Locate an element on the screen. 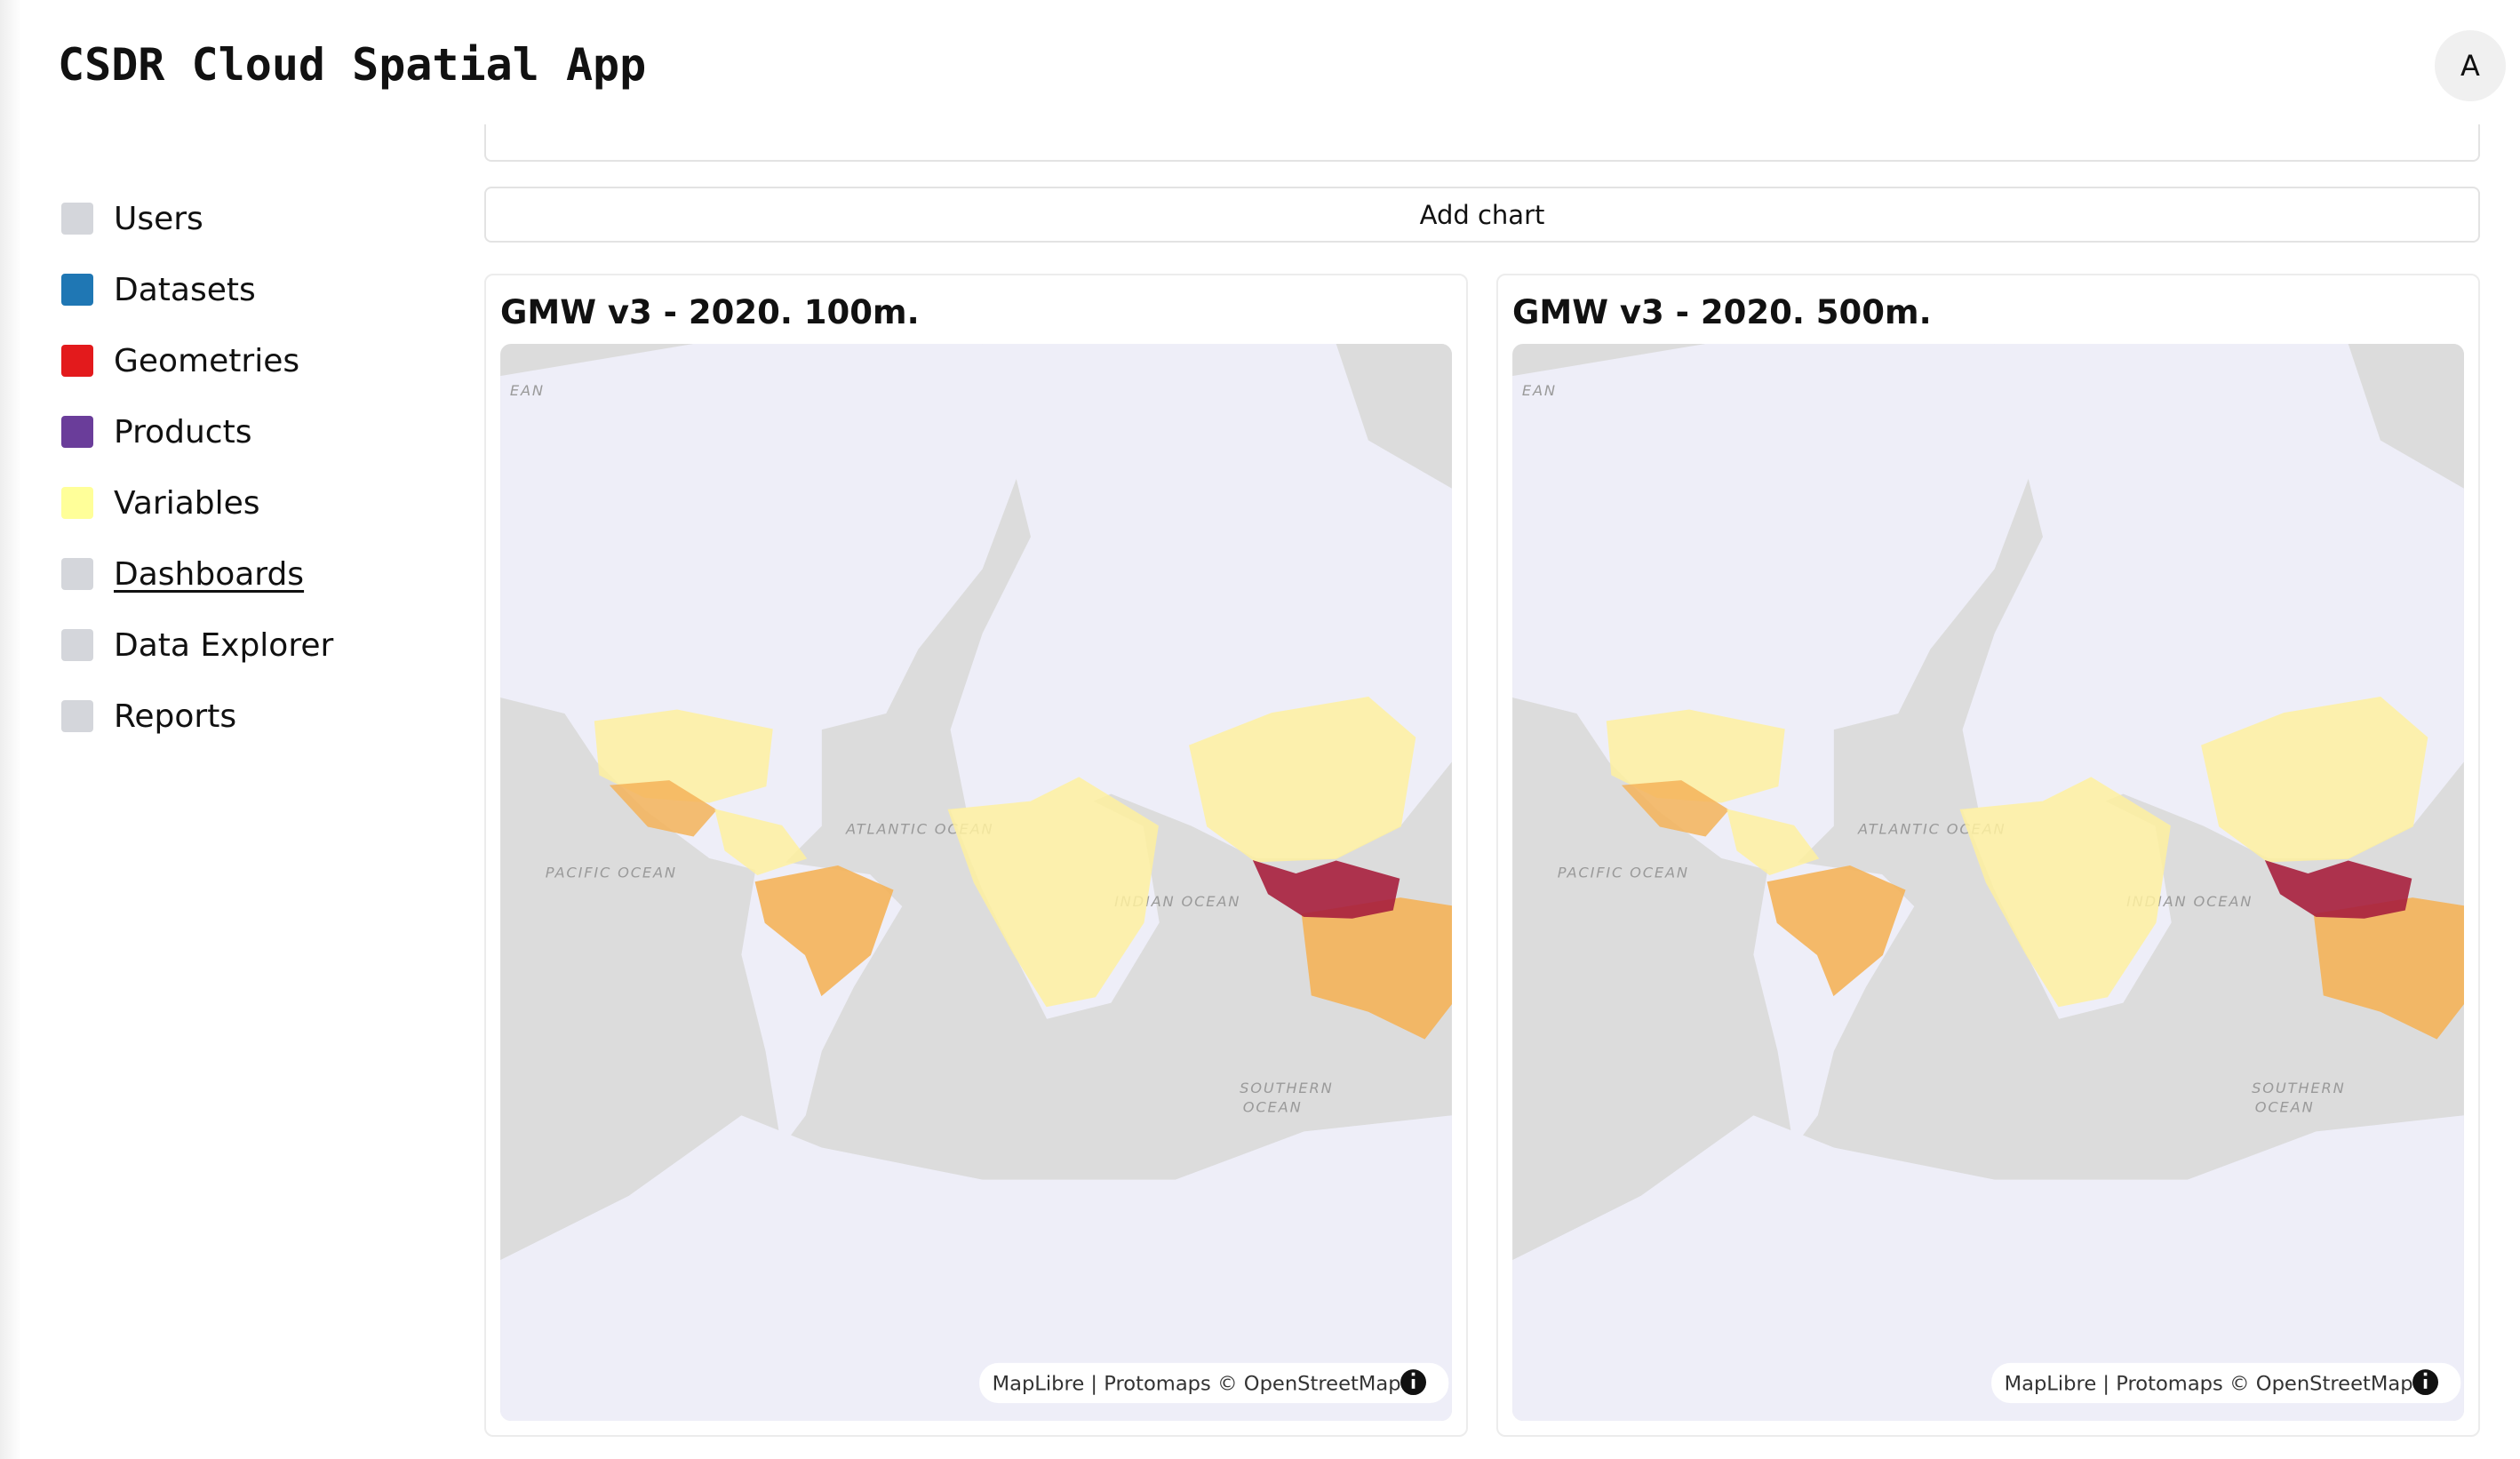  nav-label: Users is located at coordinates (158, 218).